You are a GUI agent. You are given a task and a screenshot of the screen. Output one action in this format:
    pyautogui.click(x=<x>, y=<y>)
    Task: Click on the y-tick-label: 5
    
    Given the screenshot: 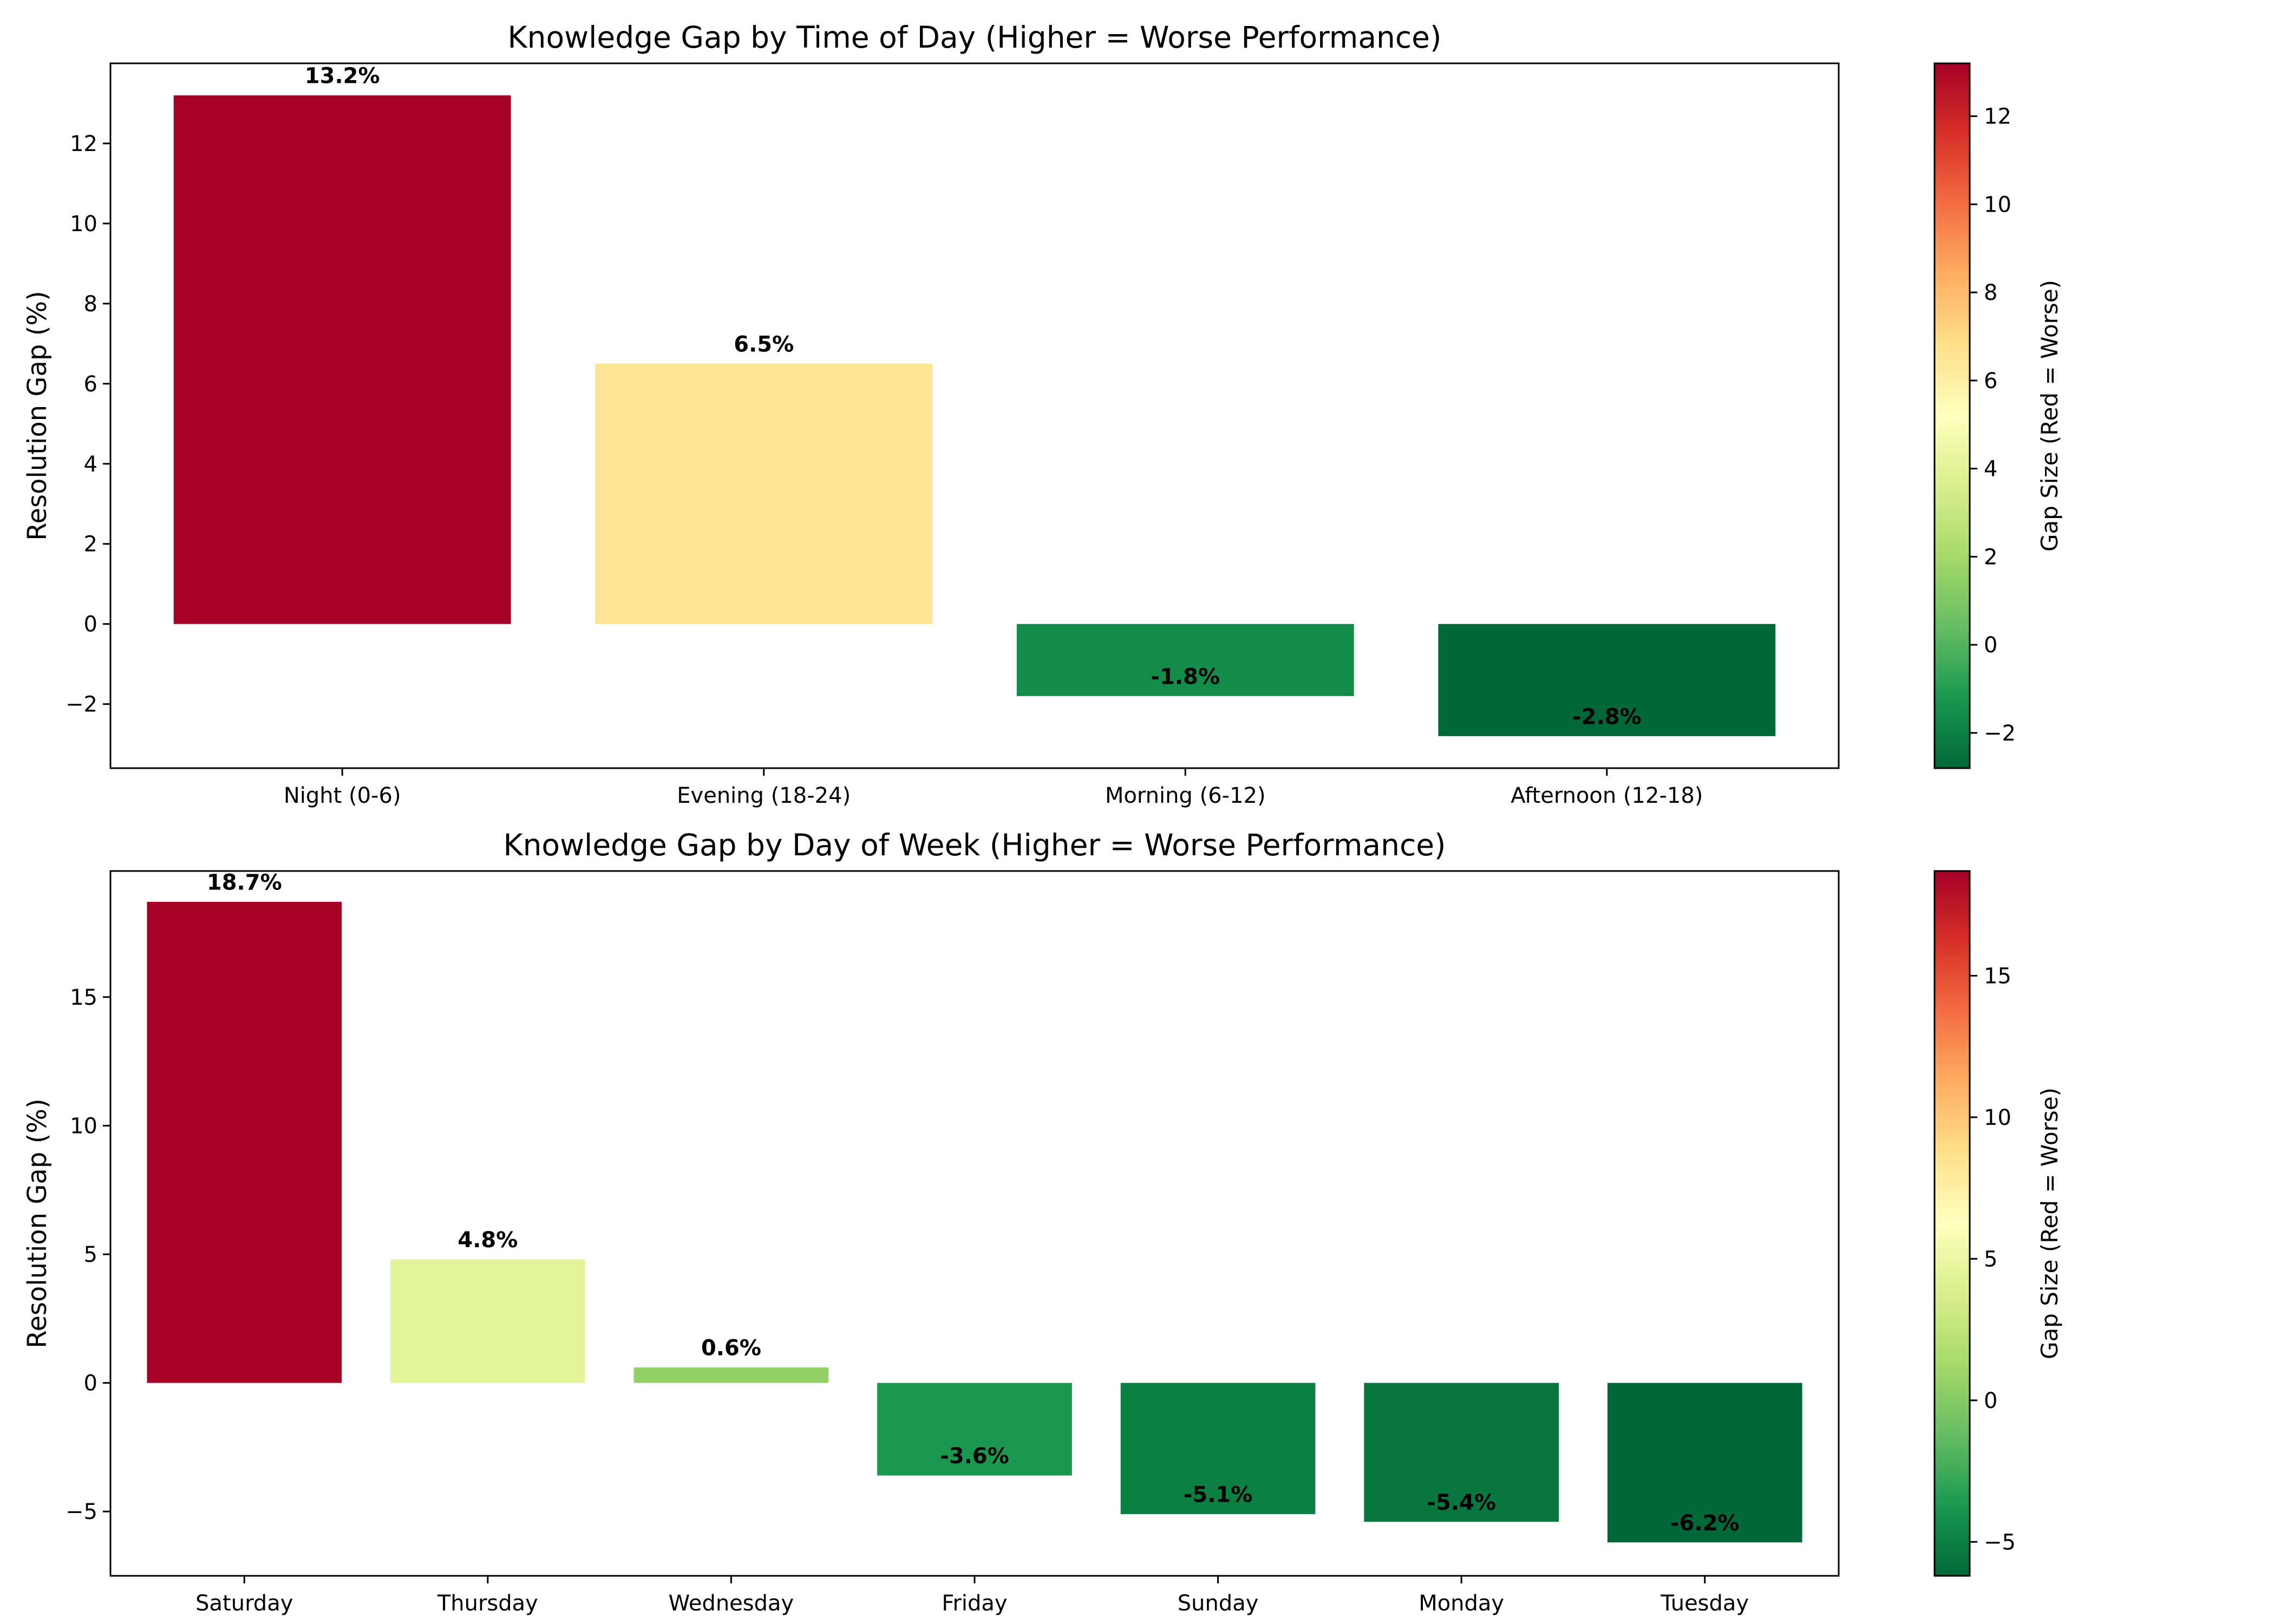 What is the action you would take?
    pyautogui.click(x=91, y=1255)
    